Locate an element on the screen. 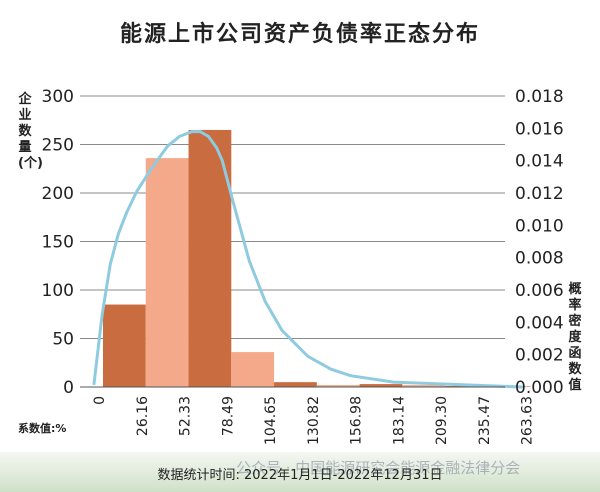 Image resolution: width=600 pixels, height=492 pixels. left-axis-label: 企业数量(个) is located at coordinates (30, 131).